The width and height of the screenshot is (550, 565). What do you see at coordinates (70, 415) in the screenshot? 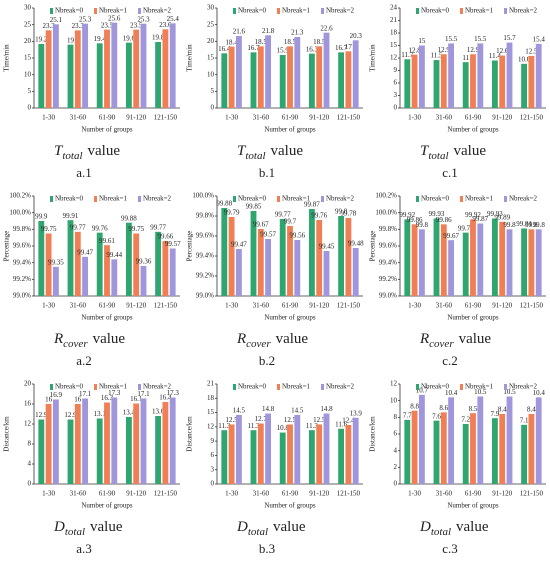
I see `data-label: 12.9` at bounding box center [70, 415].